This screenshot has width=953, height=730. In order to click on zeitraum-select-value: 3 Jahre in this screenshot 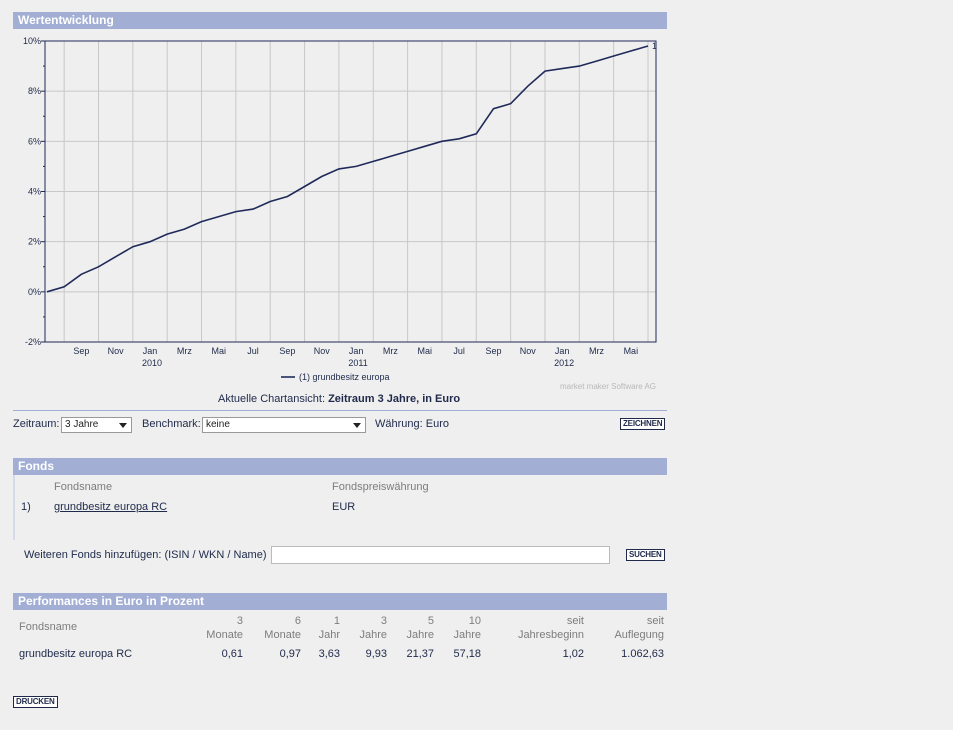, I will do `click(82, 424)`.